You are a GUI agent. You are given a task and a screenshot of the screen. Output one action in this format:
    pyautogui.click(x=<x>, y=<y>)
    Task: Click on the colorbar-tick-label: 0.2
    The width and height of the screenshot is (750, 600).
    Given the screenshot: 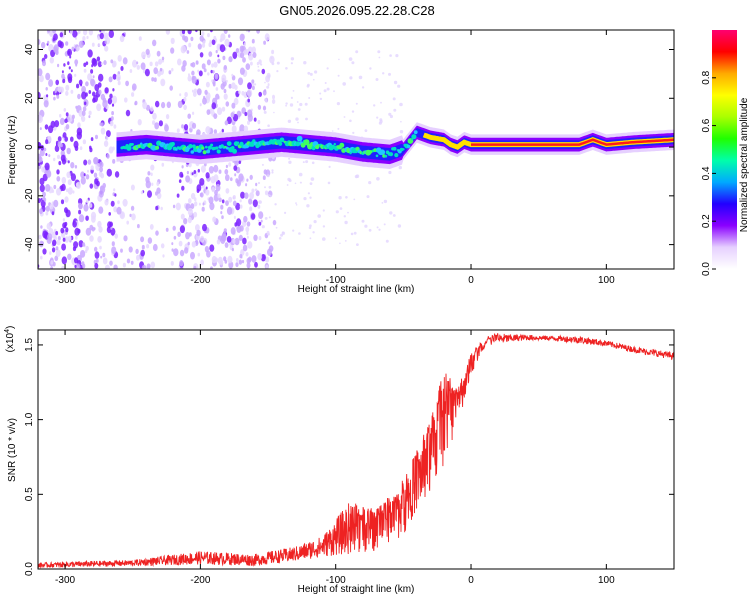 What is the action you would take?
    pyautogui.click(x=706, y=221)
    